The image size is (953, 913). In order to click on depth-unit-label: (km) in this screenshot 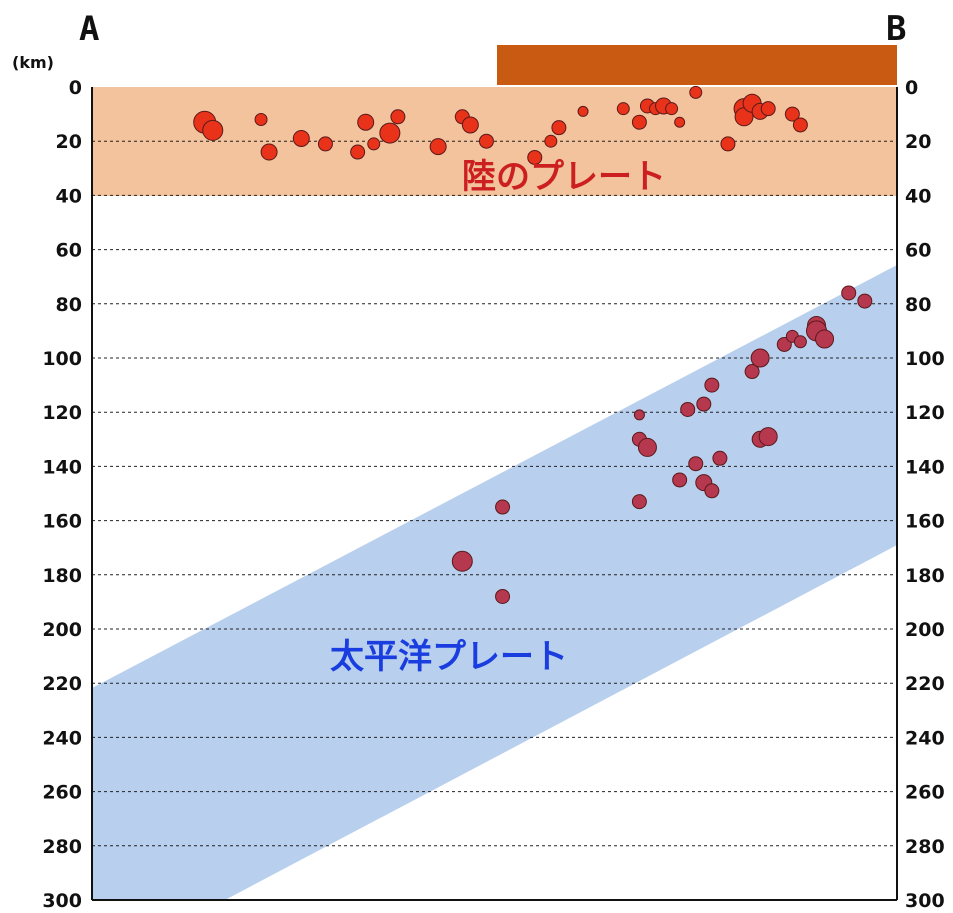, I will do `click(33, 62)`.